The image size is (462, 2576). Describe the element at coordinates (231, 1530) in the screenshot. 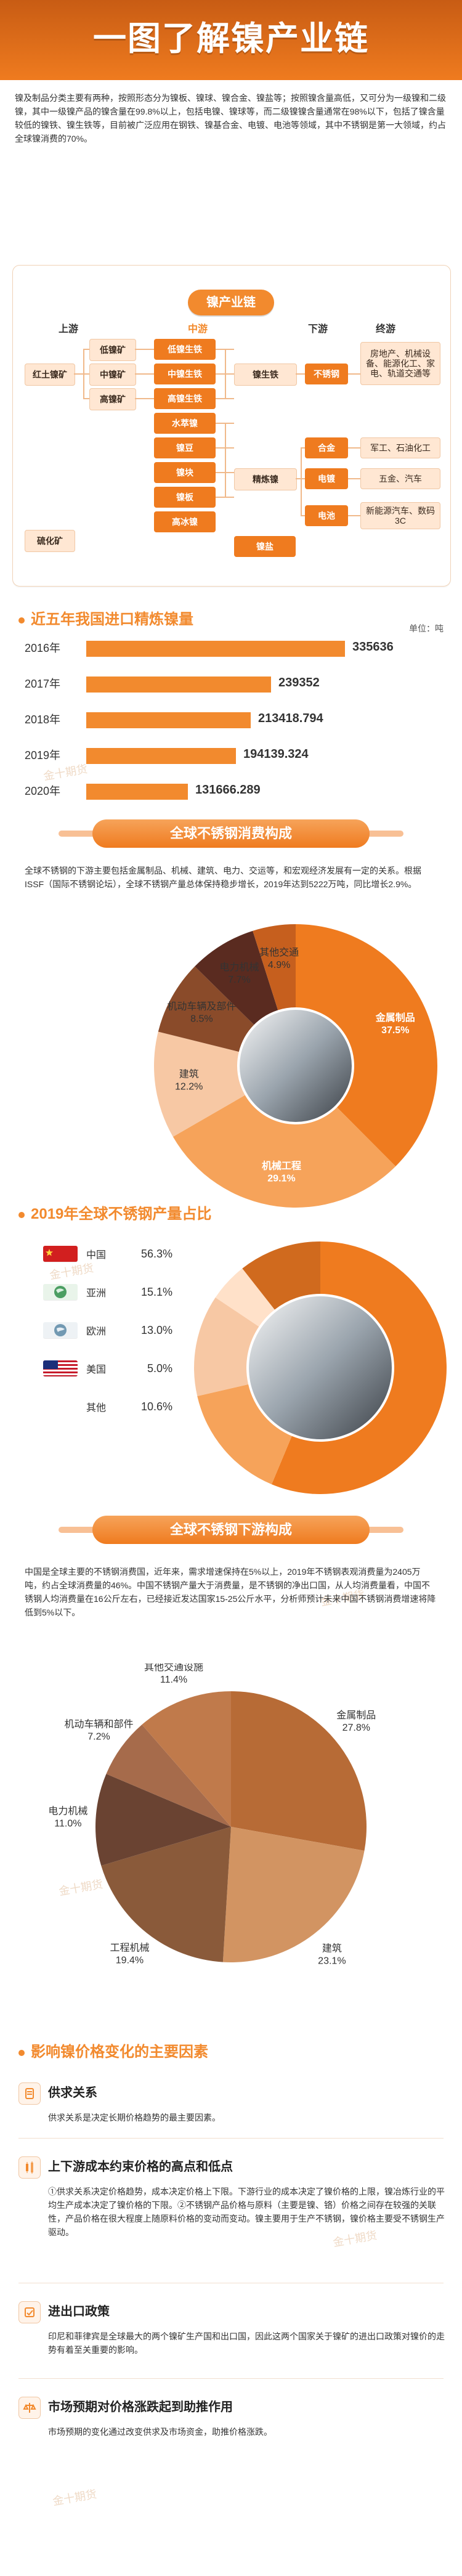

I see `downstream-structure-banner: 全球不锈钢下游构成` at that location.